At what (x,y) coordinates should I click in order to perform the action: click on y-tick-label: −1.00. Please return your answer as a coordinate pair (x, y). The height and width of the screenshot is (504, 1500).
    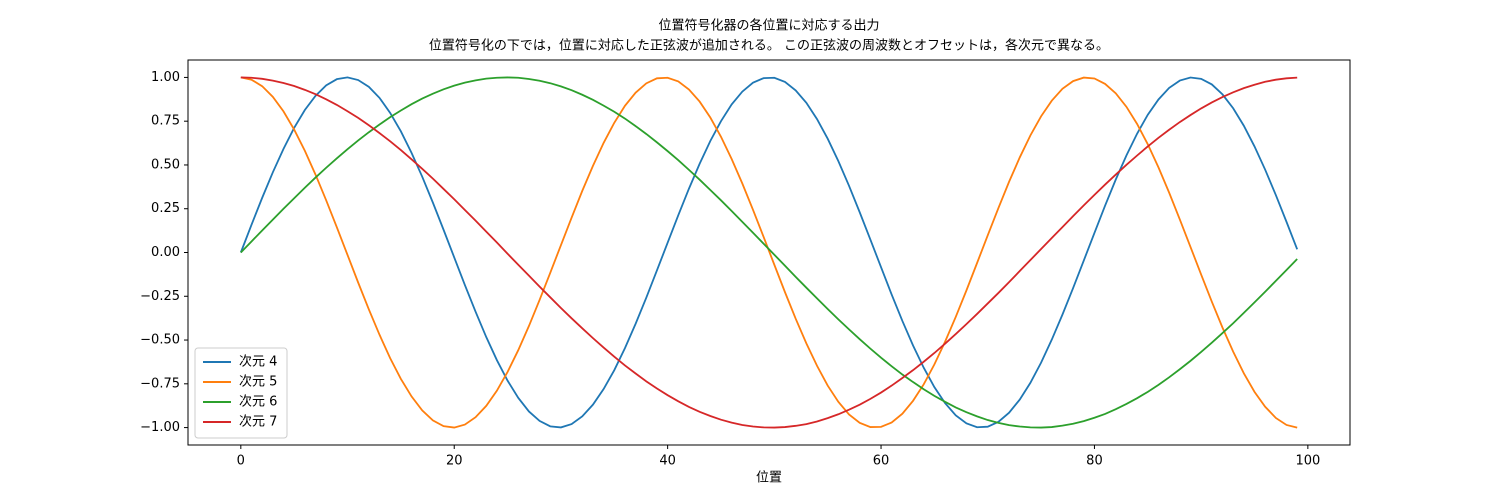
    Looking at the image, I should click on (160, 427).